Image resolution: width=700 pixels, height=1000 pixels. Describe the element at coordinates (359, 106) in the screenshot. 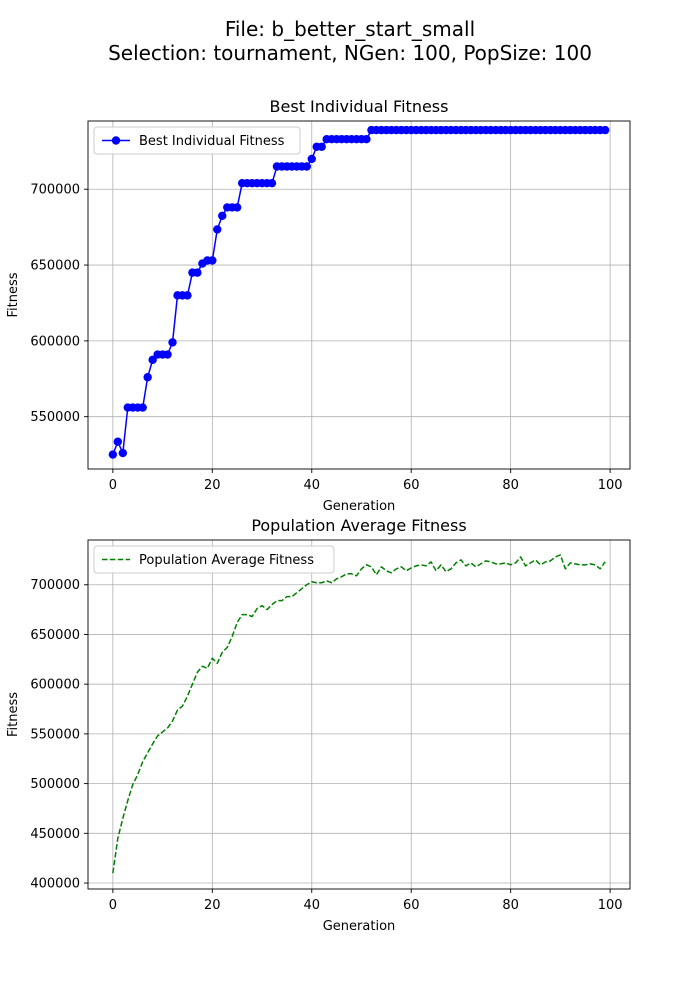

I see `chart-title: Best Individual Fitness` at that location.